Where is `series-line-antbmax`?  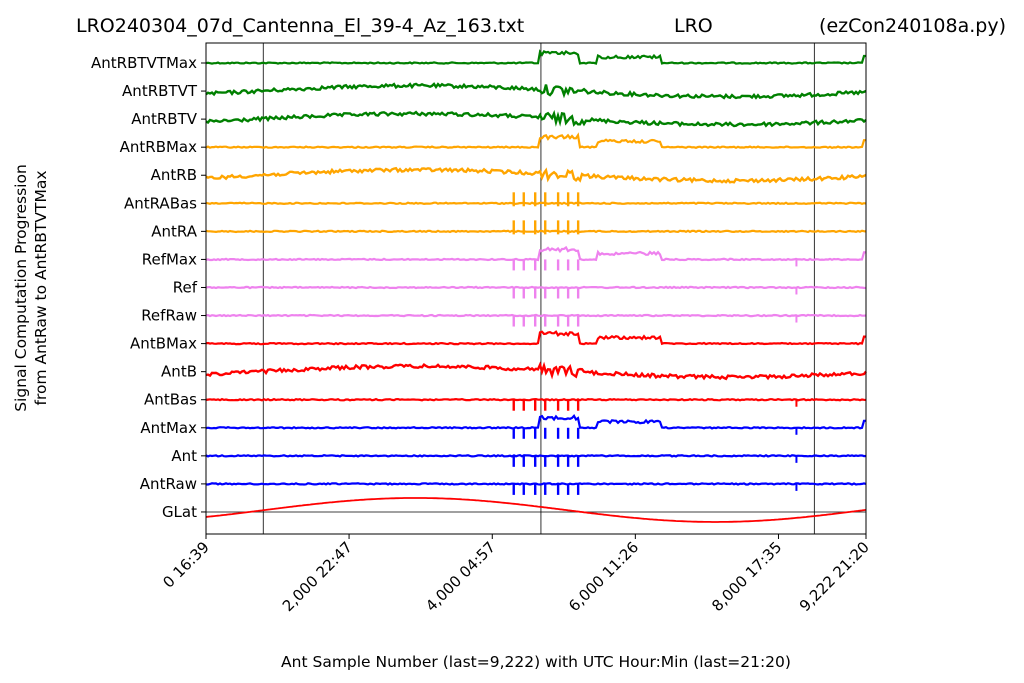
series-line-antbmax is located at coordinates (535, 338).